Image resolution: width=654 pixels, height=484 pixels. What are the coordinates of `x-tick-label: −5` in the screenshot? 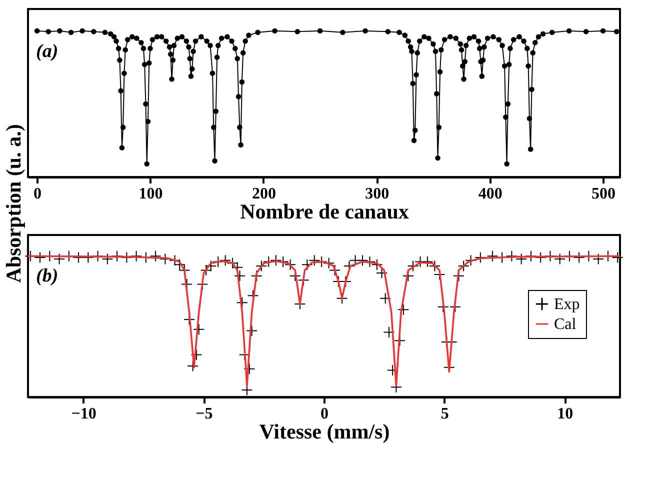 It's located at (204, 414).